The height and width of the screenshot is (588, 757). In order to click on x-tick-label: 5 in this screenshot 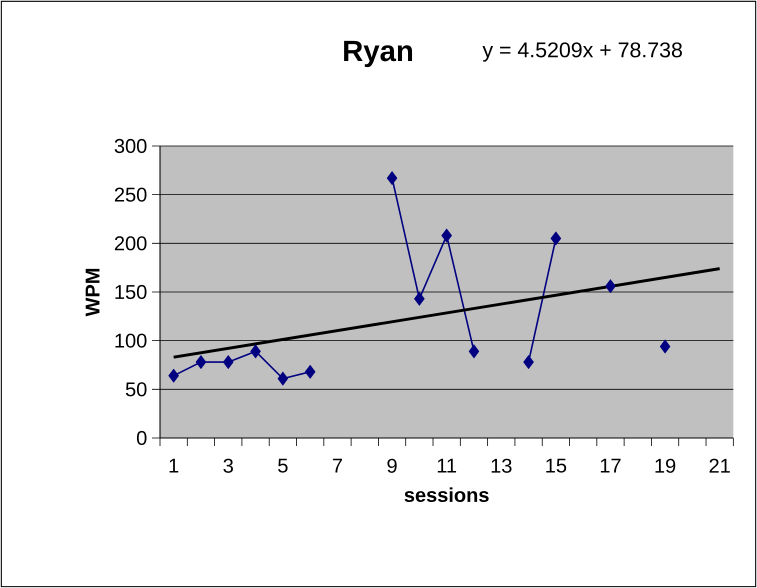, I will do `click(283, 465)`.